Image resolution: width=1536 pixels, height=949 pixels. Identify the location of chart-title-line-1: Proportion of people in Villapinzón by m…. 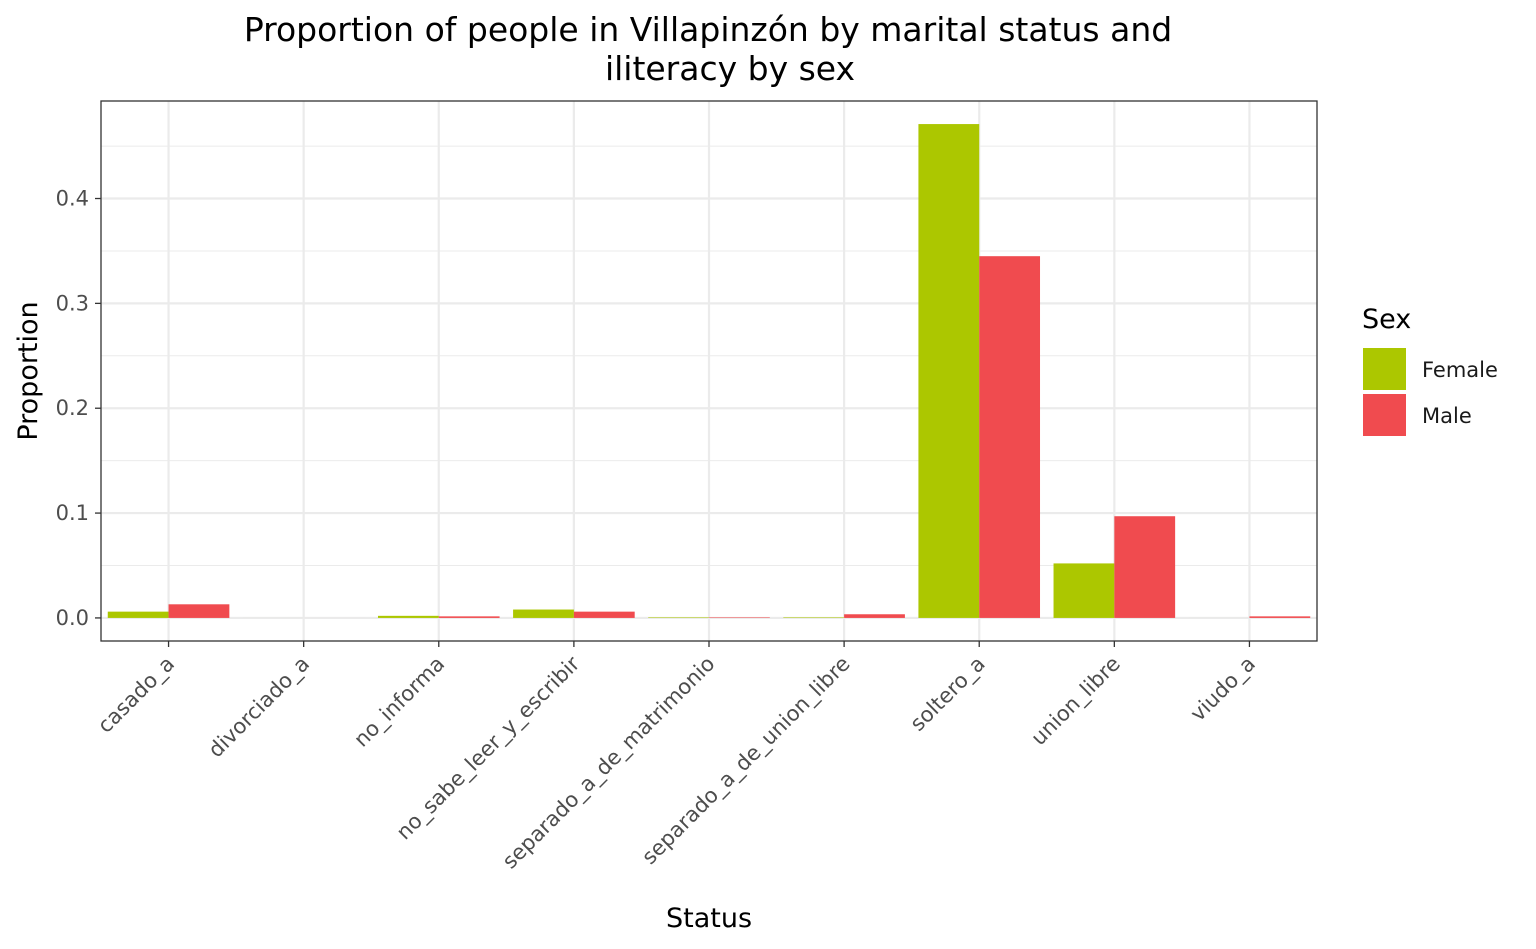
(708, 29).